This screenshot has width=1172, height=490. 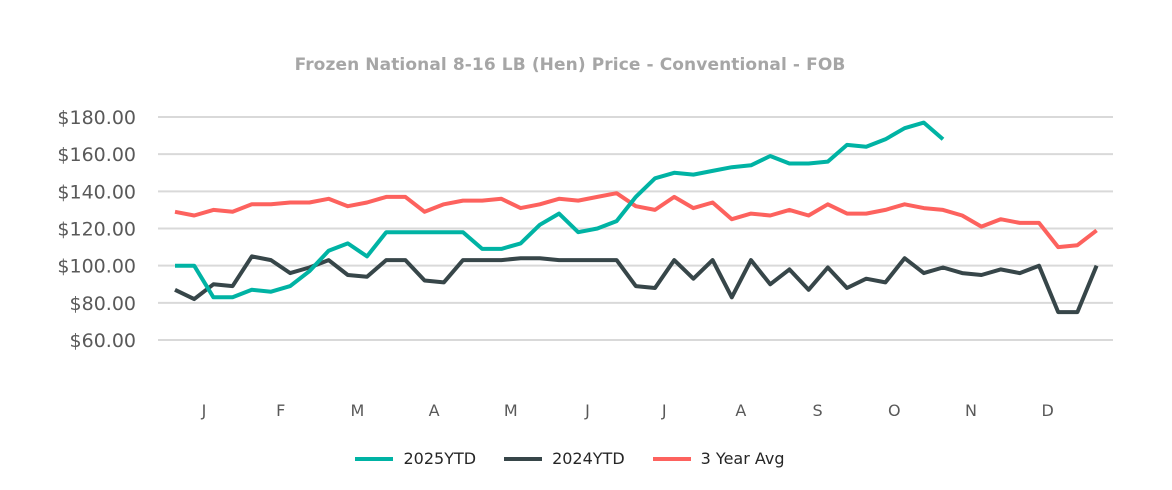 I want to click on legend-label: 2024YTD, so click(x=588, y=458).